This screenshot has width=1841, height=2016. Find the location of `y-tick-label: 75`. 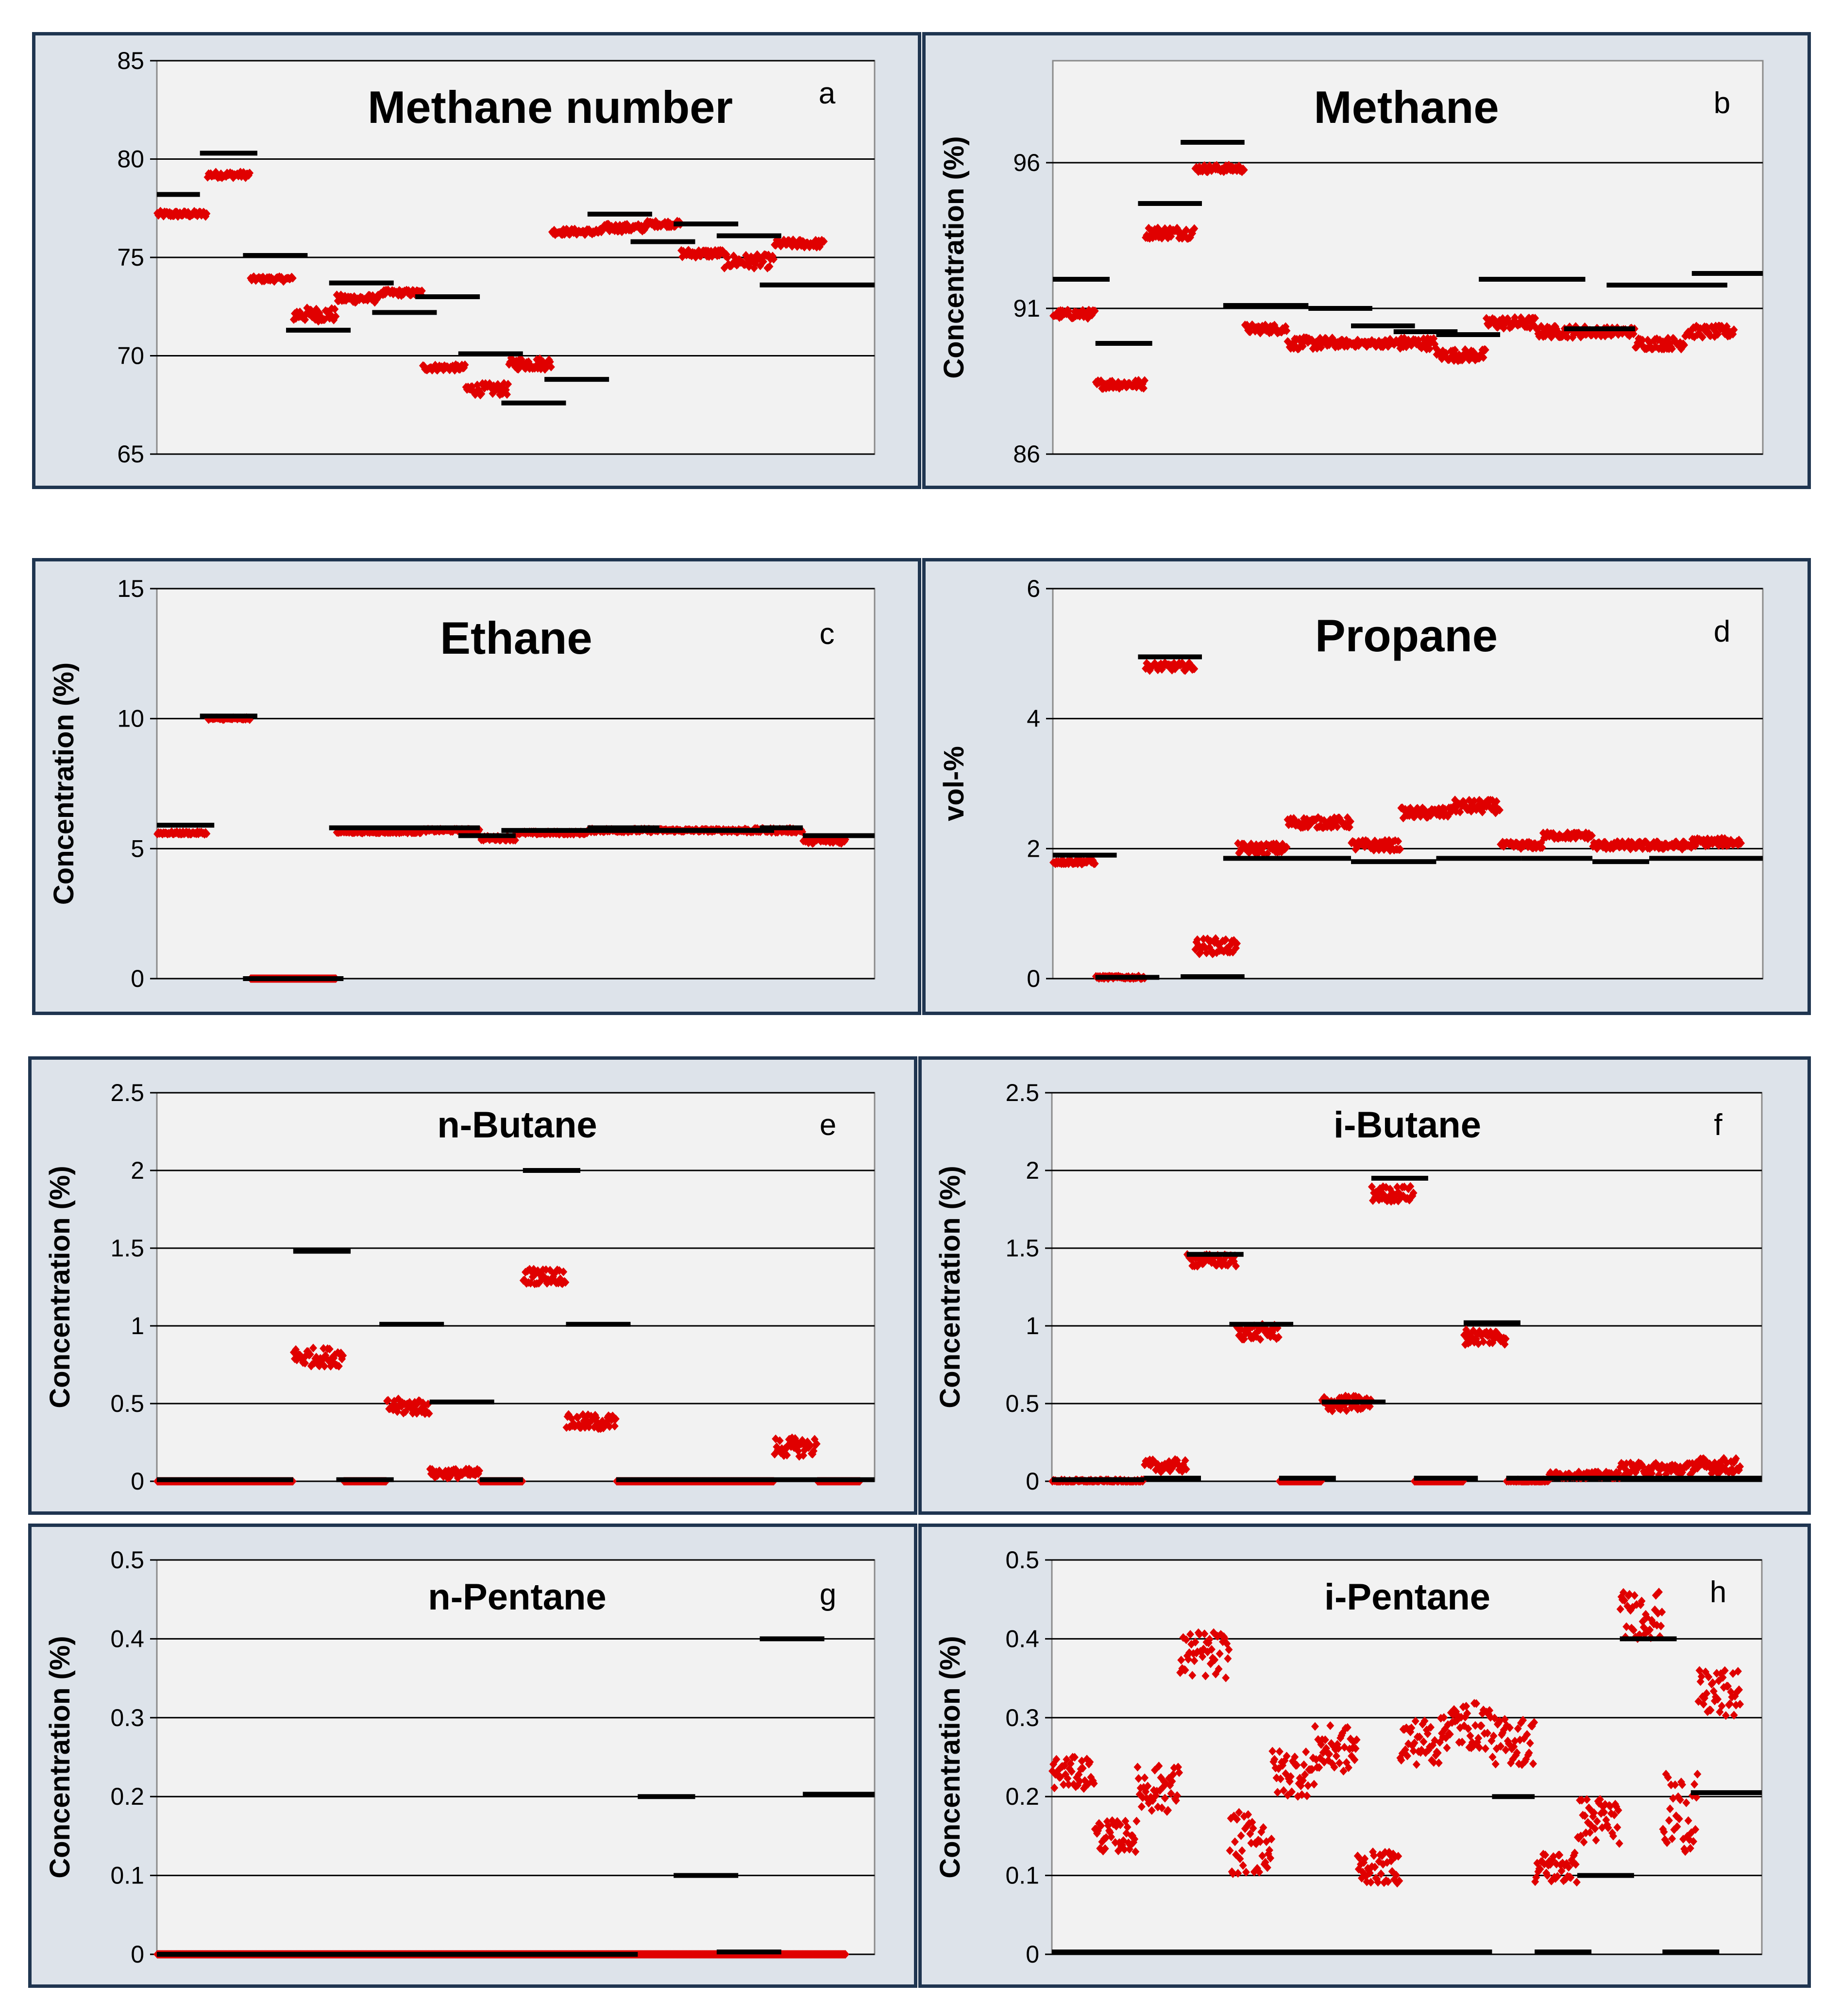

y-tick-label: 75 is located at coordinates (130, 257).